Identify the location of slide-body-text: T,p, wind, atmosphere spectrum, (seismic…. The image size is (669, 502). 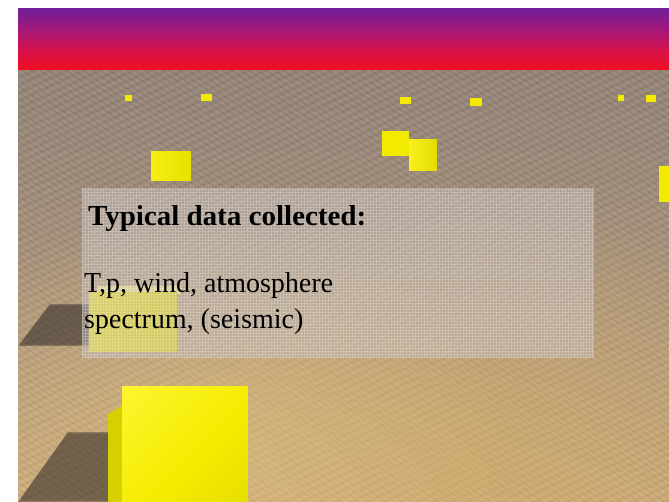
(314, 302).